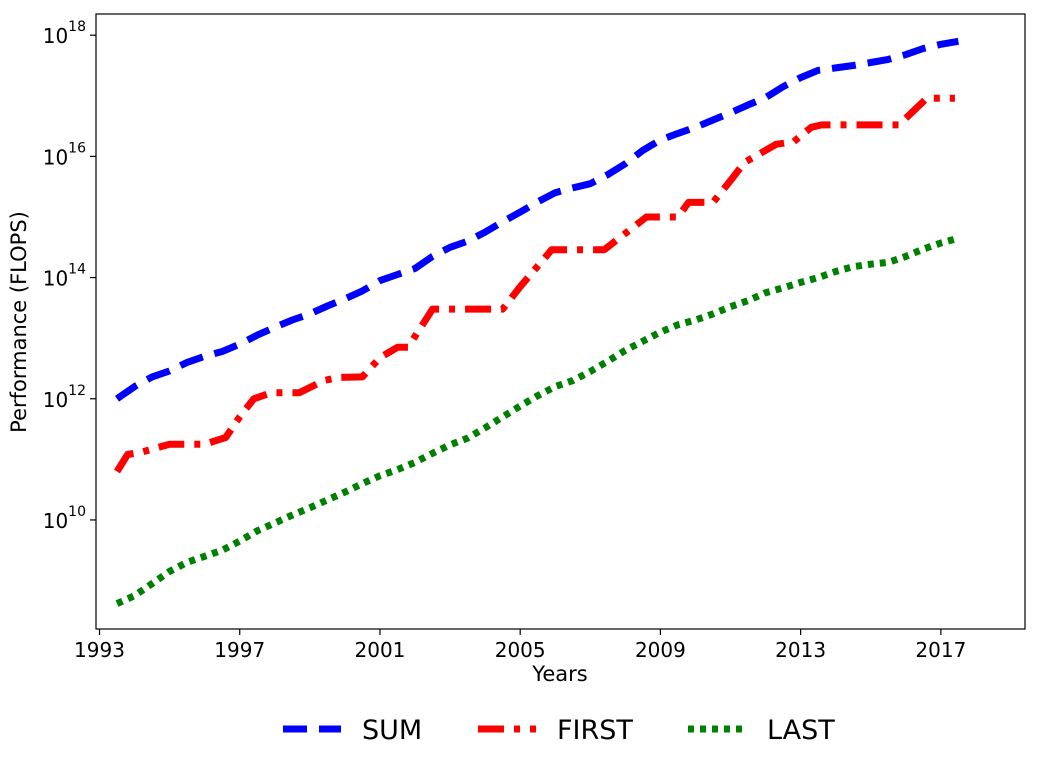 The image size is (1038, 765). What do you see at coordinates (660, 650) in the screenshot?
I see `x-tick-label: 2009` at bounding box center [660, 650].